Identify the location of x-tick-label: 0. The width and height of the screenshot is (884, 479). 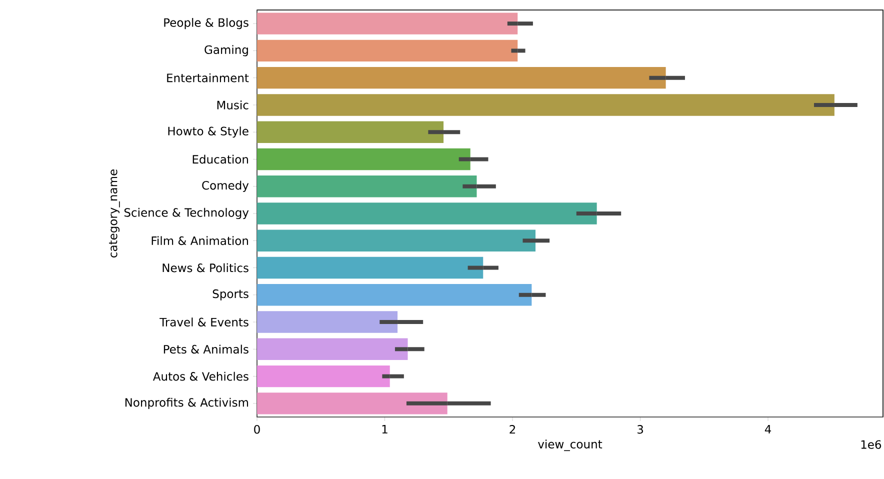
(257, 429).